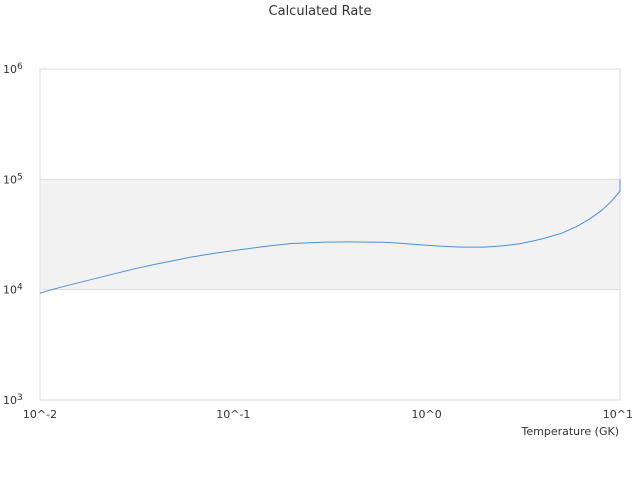  What do you see at coordinates (328, 414) in the screenshot?
I see `x-tick-labels: 10^-2 10^-1 10^0 10^1` at bounding box center [328, 414].